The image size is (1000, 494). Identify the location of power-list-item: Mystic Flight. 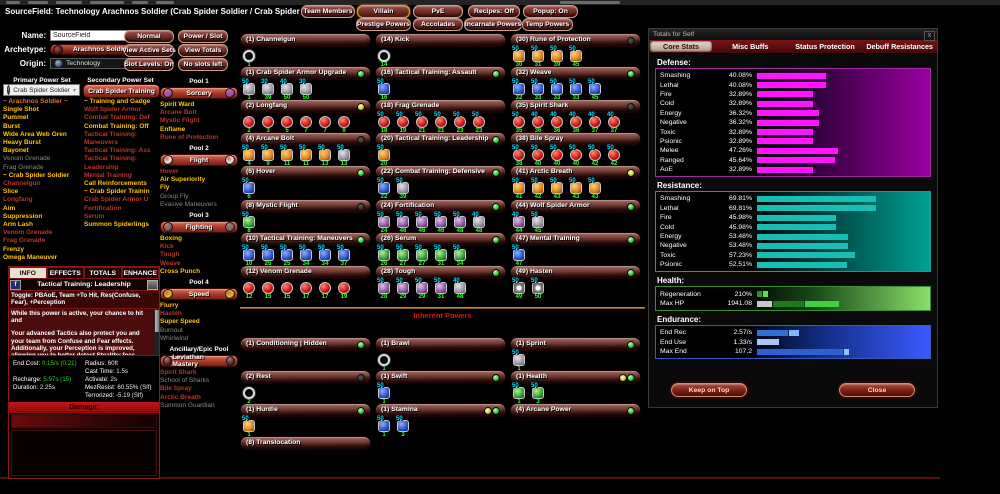
(180, 121).